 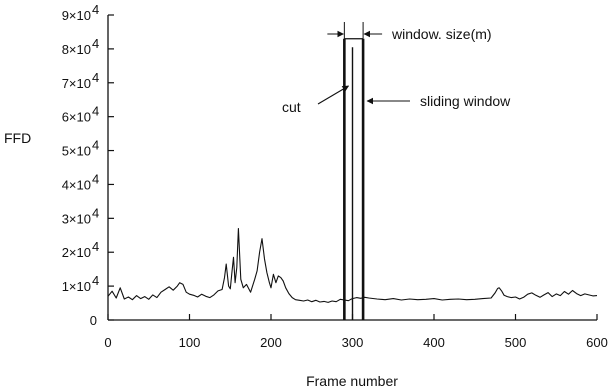 What do you see at coordinates (353, 342) in the screenshot?
I see `x-tick-label: 300` at bounding box center [353, 342].